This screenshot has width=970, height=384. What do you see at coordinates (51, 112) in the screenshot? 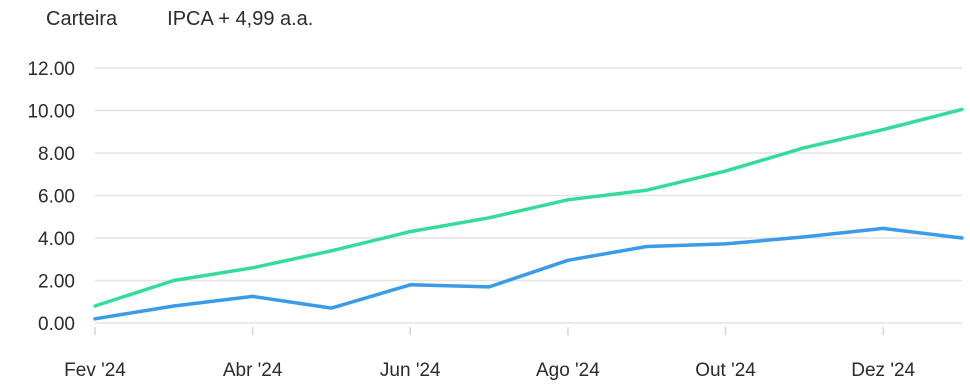
I see `y-tick-label: 10.00` at bounding box center [51, 112].